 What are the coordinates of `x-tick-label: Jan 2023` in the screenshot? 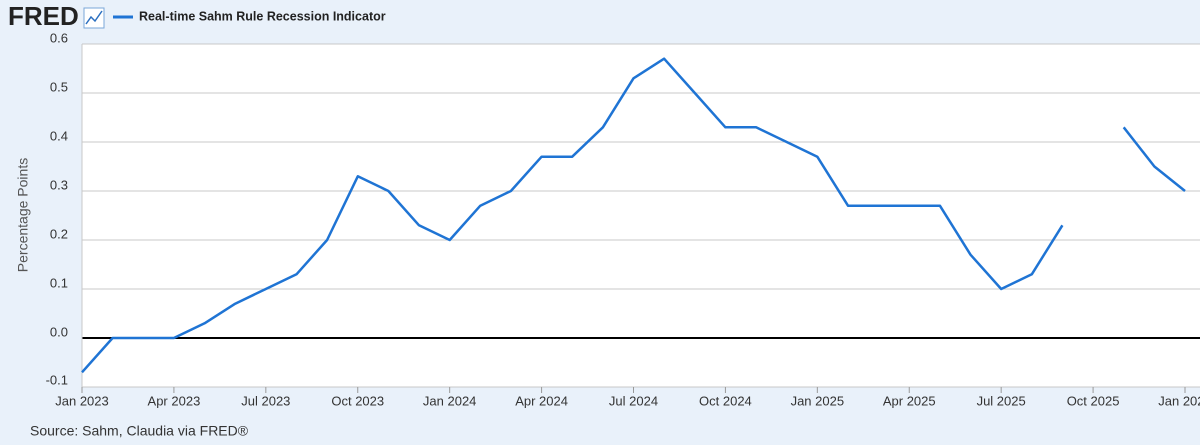 It's located at (82, 400).